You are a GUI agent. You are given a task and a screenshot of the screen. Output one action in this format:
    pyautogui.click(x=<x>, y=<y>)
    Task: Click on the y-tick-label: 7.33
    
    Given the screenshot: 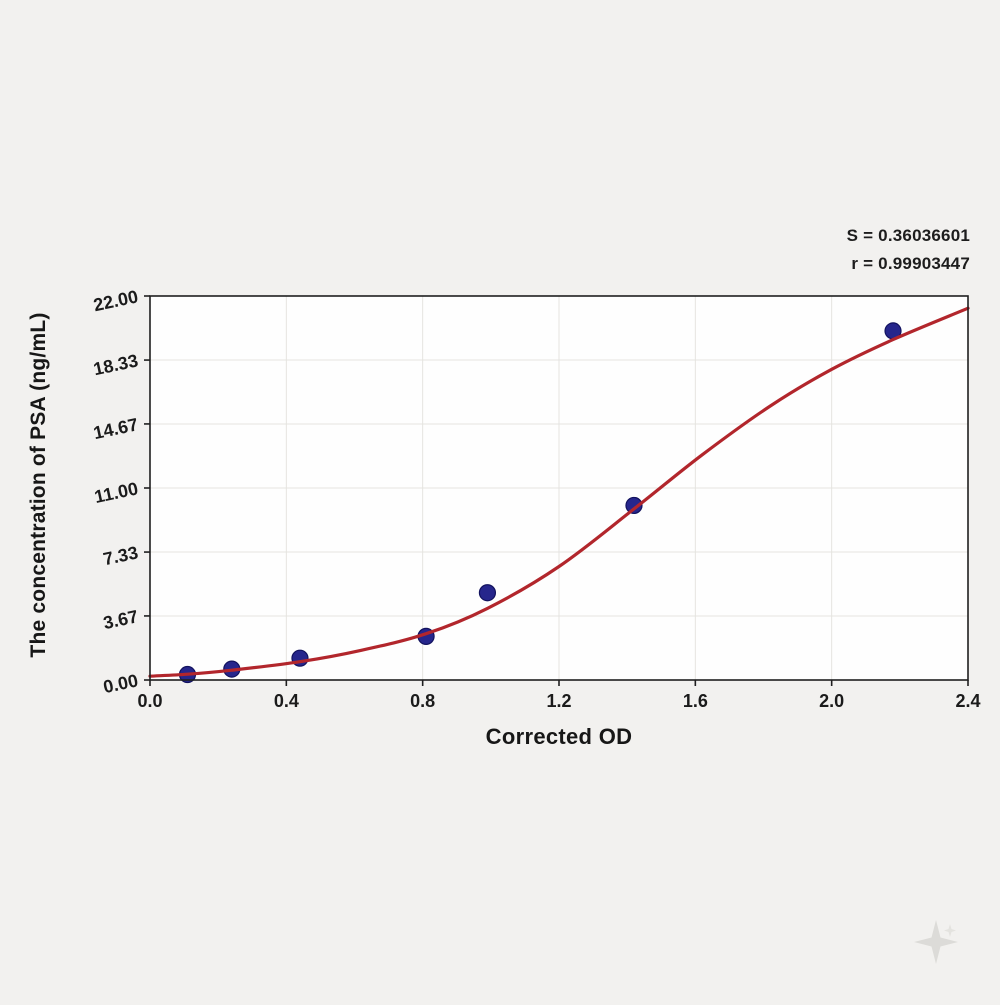 What is the action you would take?
    pyautogui.click(x=120, y=555)
    